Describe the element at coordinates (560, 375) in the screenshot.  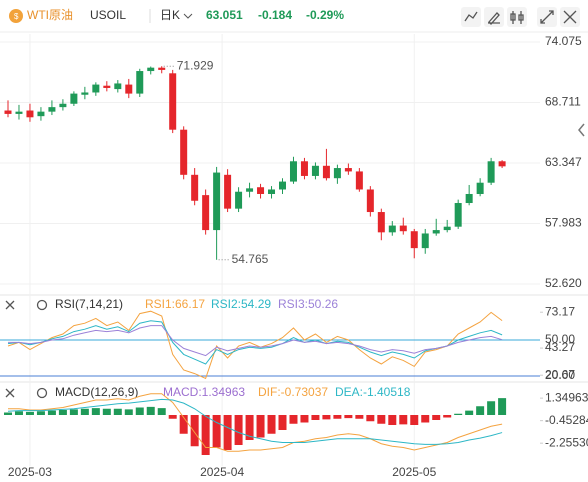
I see `level-label: 20.00` at that location.